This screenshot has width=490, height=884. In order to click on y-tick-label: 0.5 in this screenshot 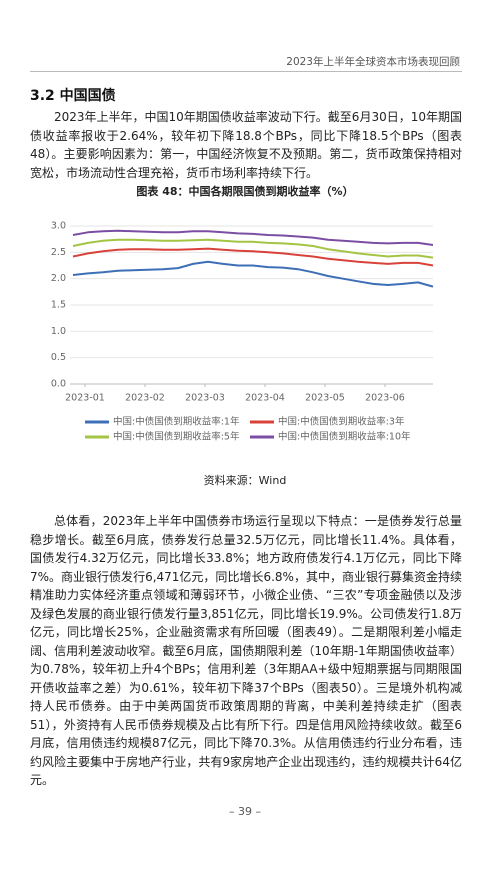, I will do `click(58, 357)`.